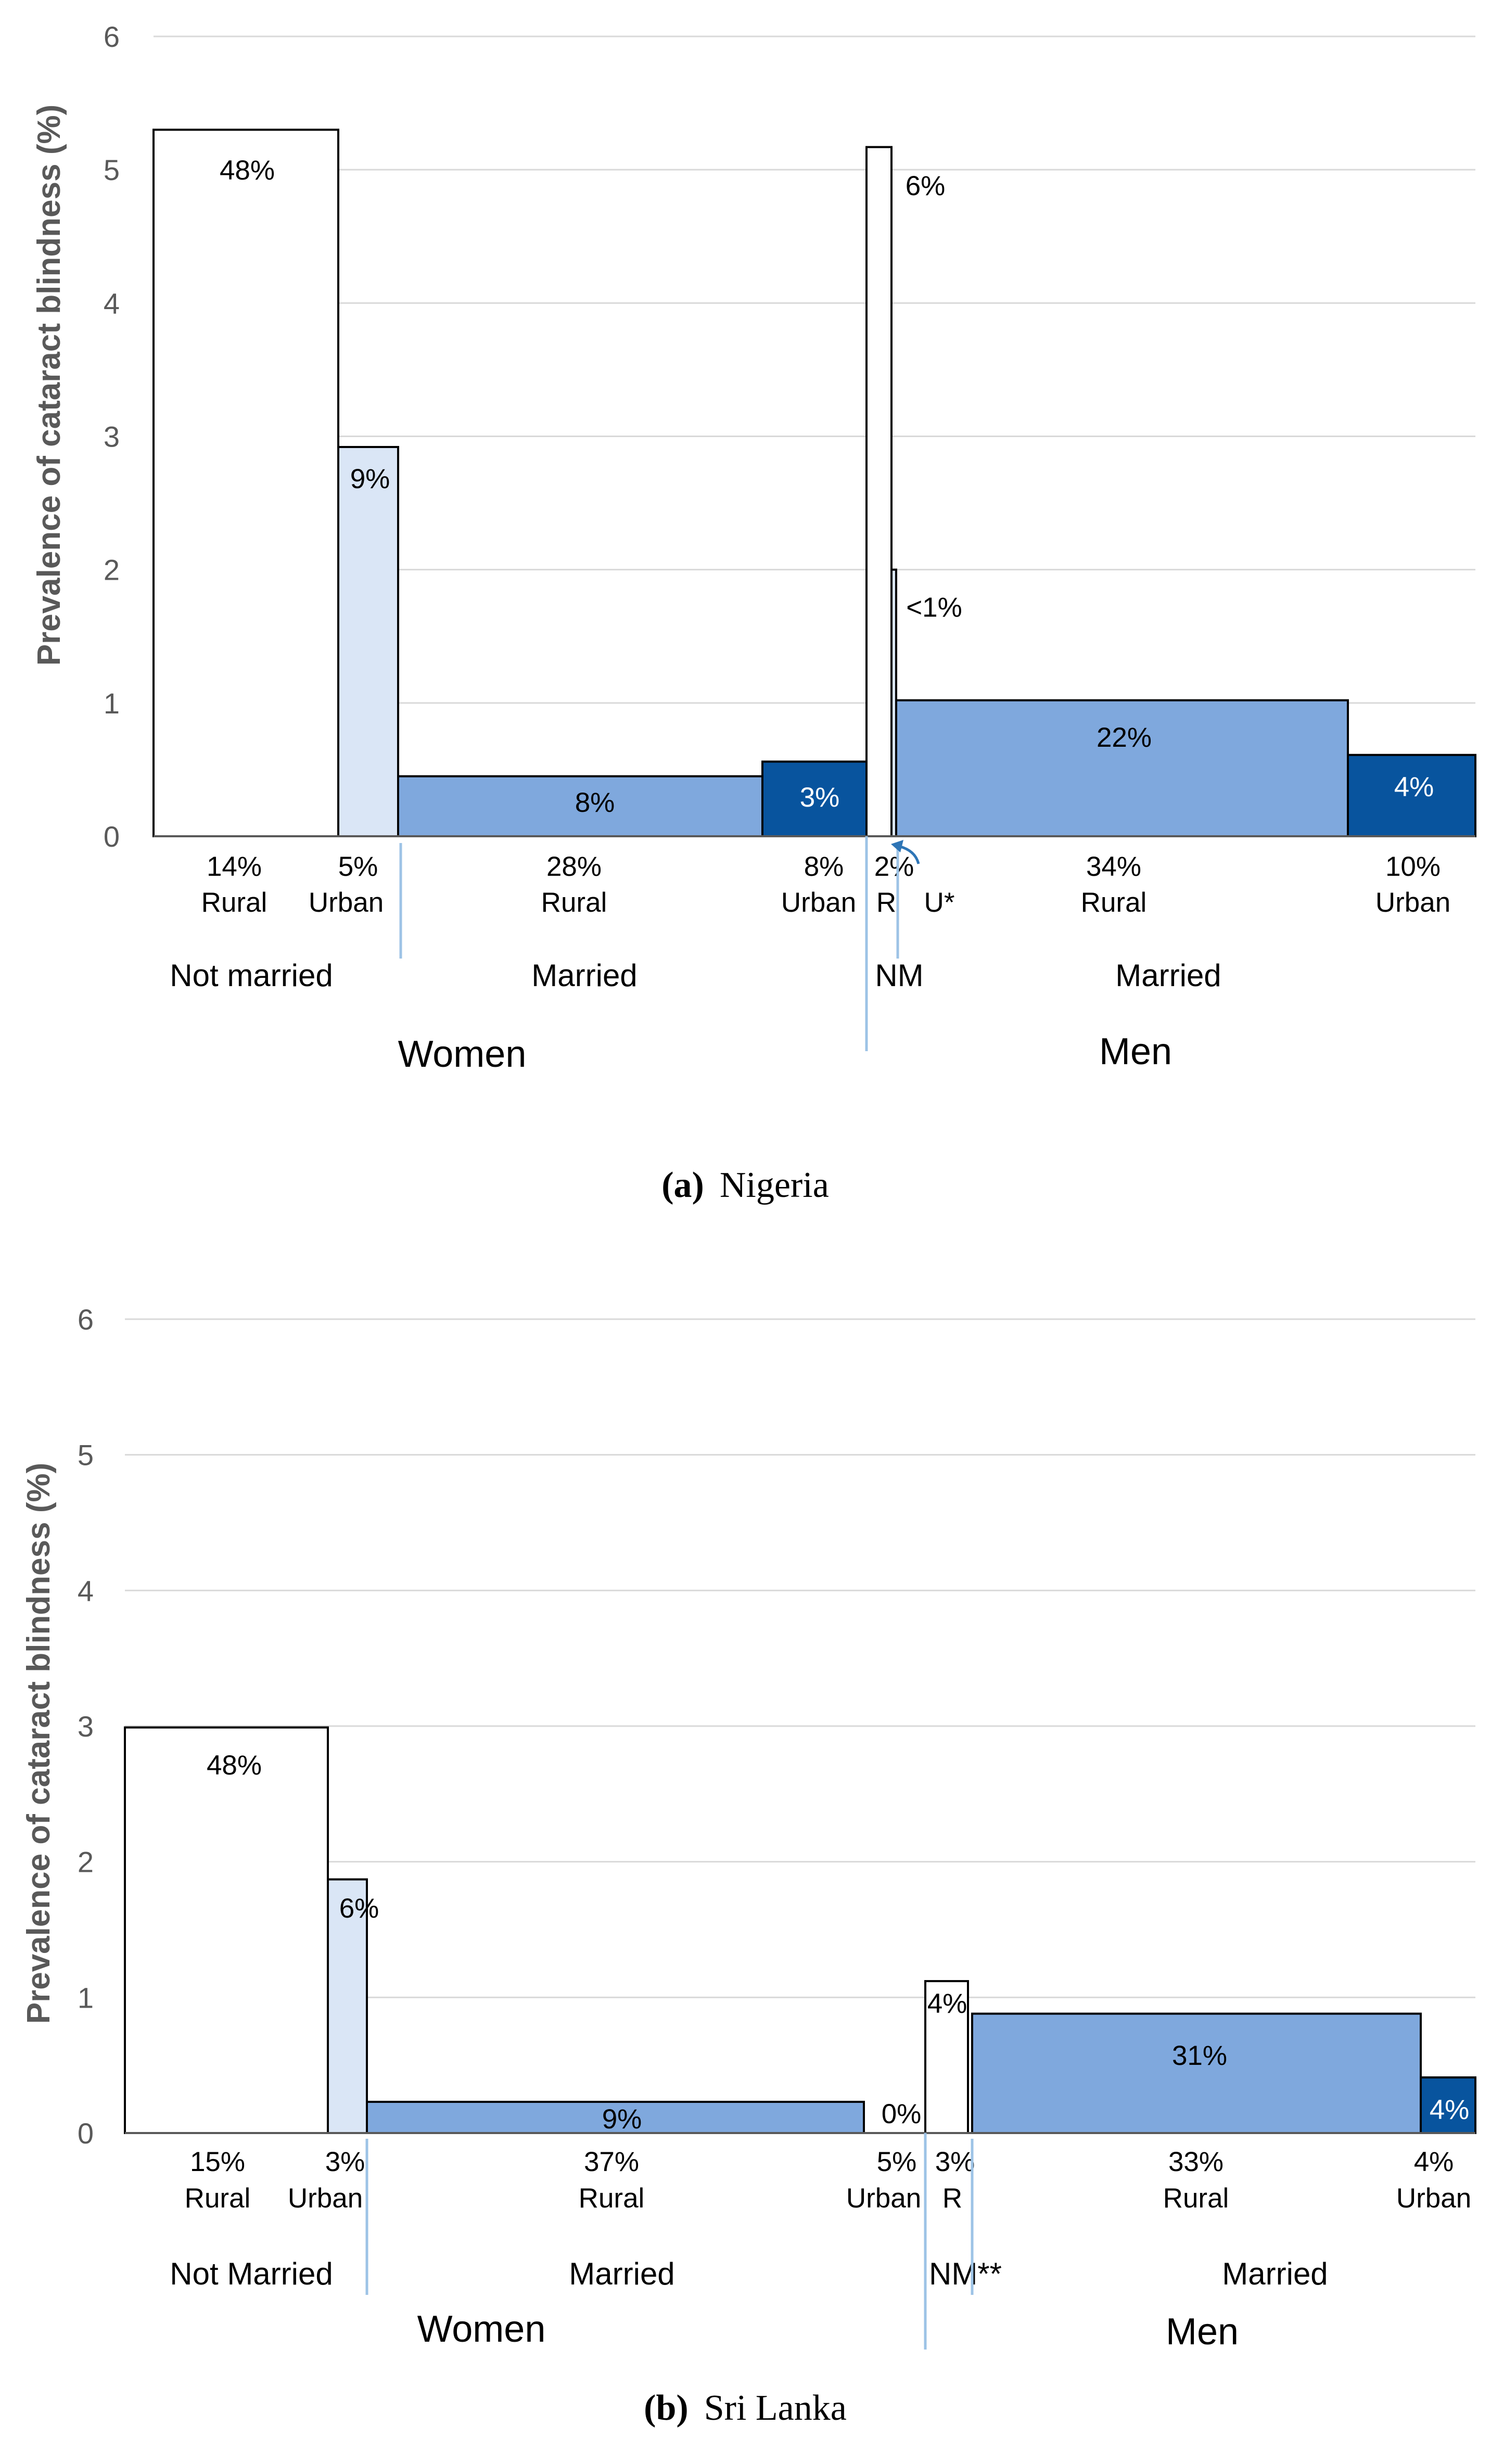 This screenshot has height=2464, width=1491. Describe the element at coordinates (824, 867) in the screenshot. I see `category-share: 8%` at that location.